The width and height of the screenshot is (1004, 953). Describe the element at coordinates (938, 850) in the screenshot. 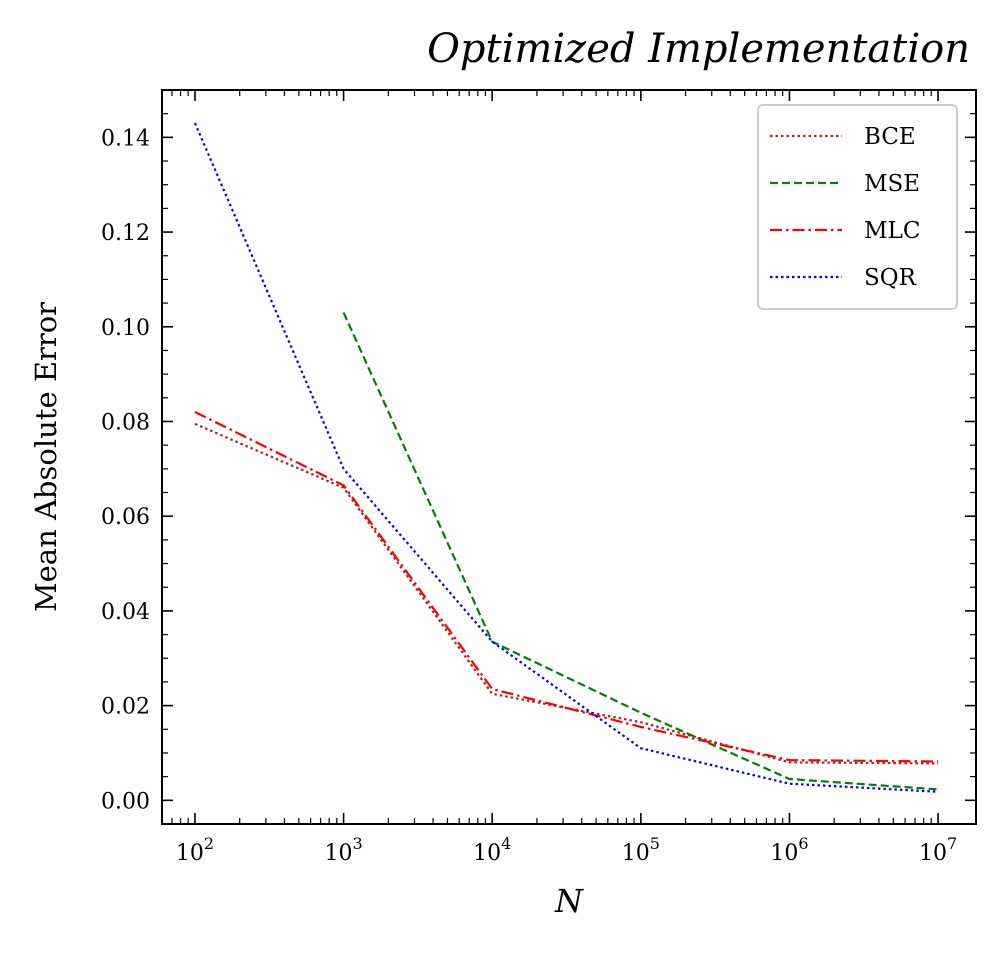

I see `x-tick-label: 10⁷` at that location.